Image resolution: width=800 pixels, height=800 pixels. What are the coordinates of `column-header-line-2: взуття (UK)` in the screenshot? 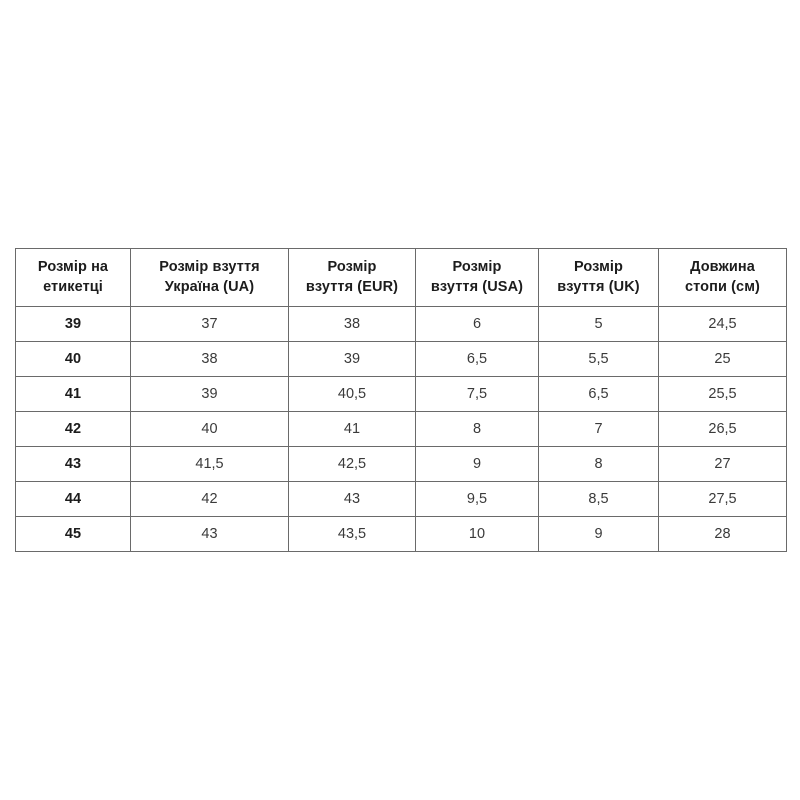 It's located at (598, 286).